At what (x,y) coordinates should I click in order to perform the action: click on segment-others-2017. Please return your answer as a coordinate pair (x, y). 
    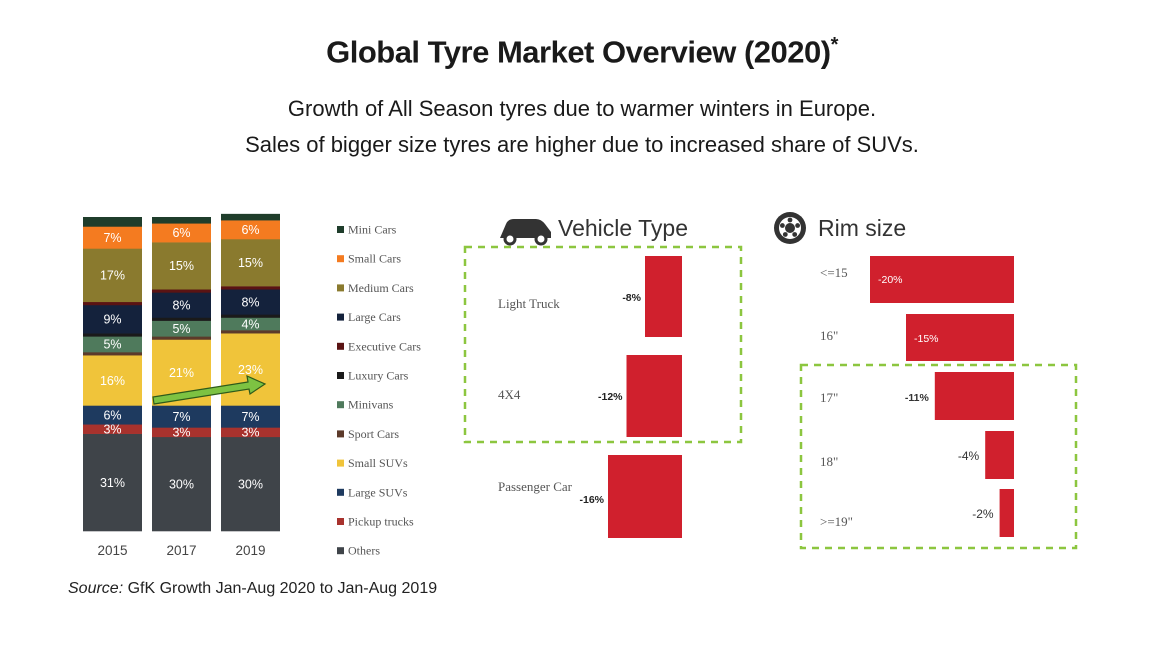
    Looking at the image, I should click on (181, 484).